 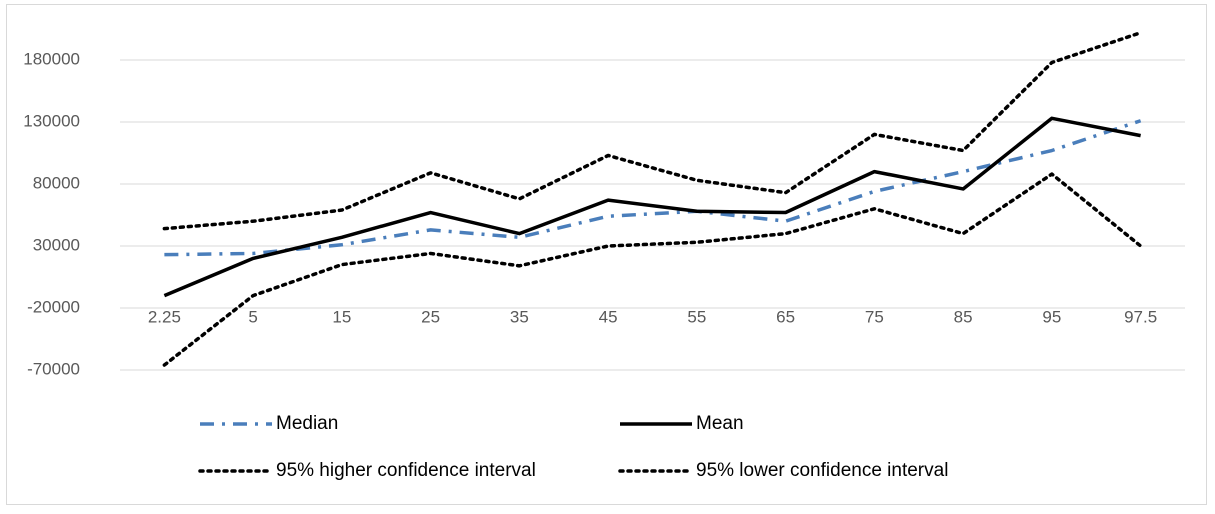 I want to click on x-tick-label: 5, so click(x=252, y=316).